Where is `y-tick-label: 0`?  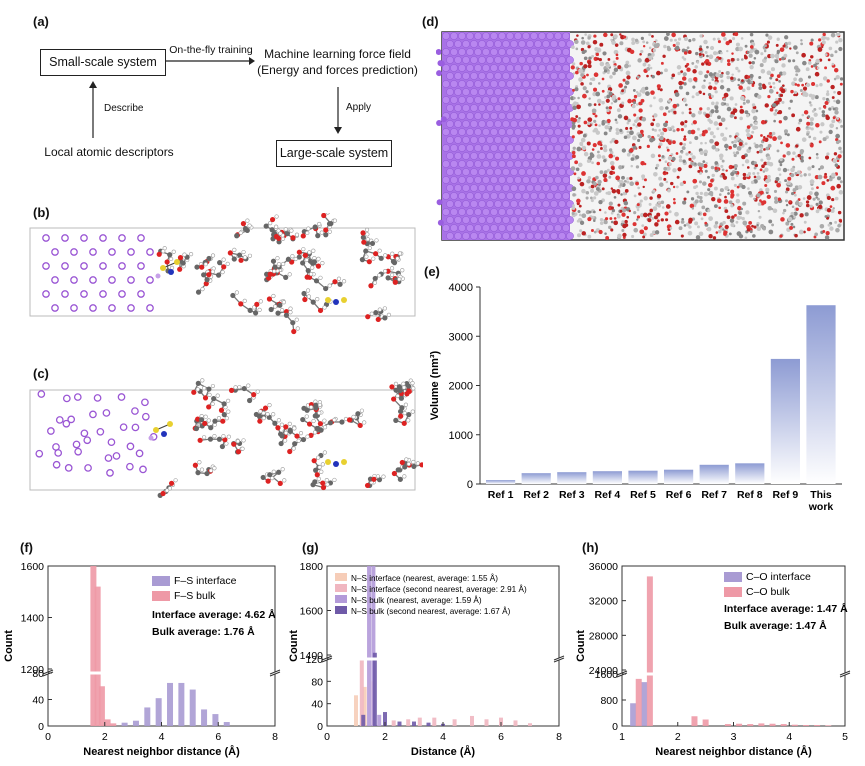
y-tick-label: 0 is located at coordinates (615, 727).